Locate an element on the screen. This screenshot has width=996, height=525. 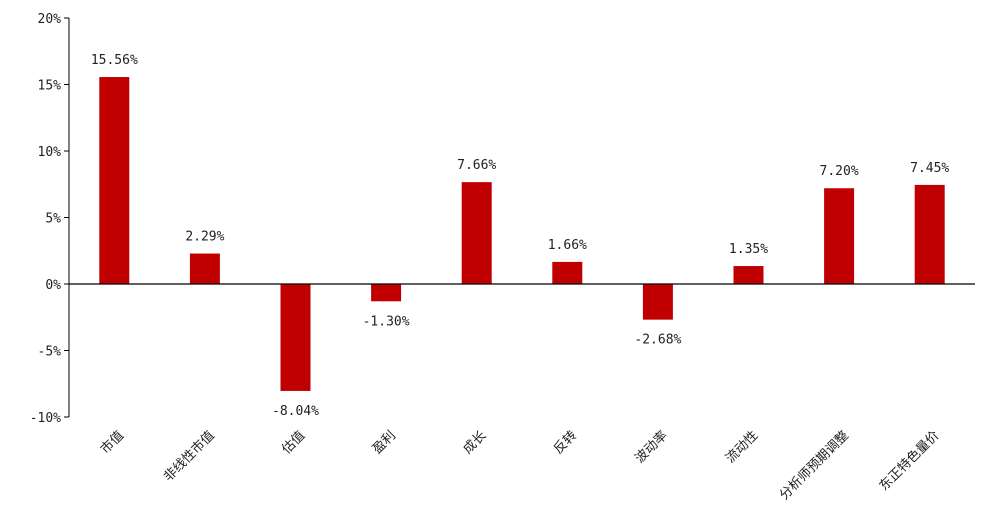
y-tick-label: 20% is located at coordinates (50, 19).